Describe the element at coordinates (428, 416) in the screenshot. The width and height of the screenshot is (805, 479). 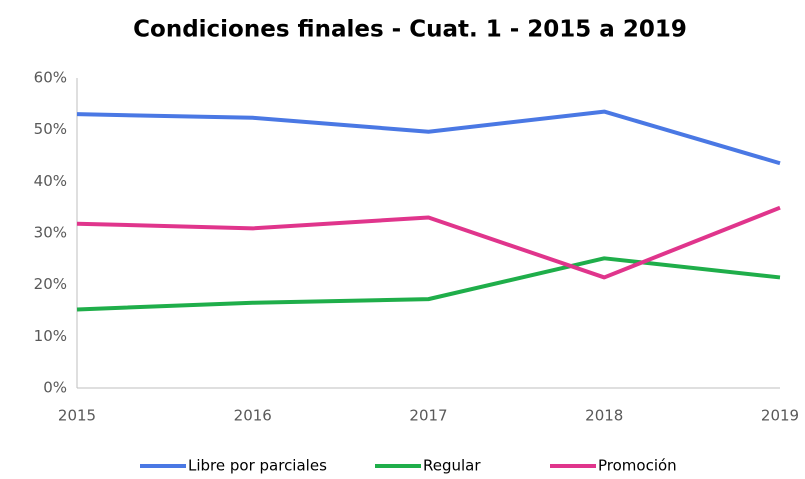
I see `x-tick-label: 2017` at that location.